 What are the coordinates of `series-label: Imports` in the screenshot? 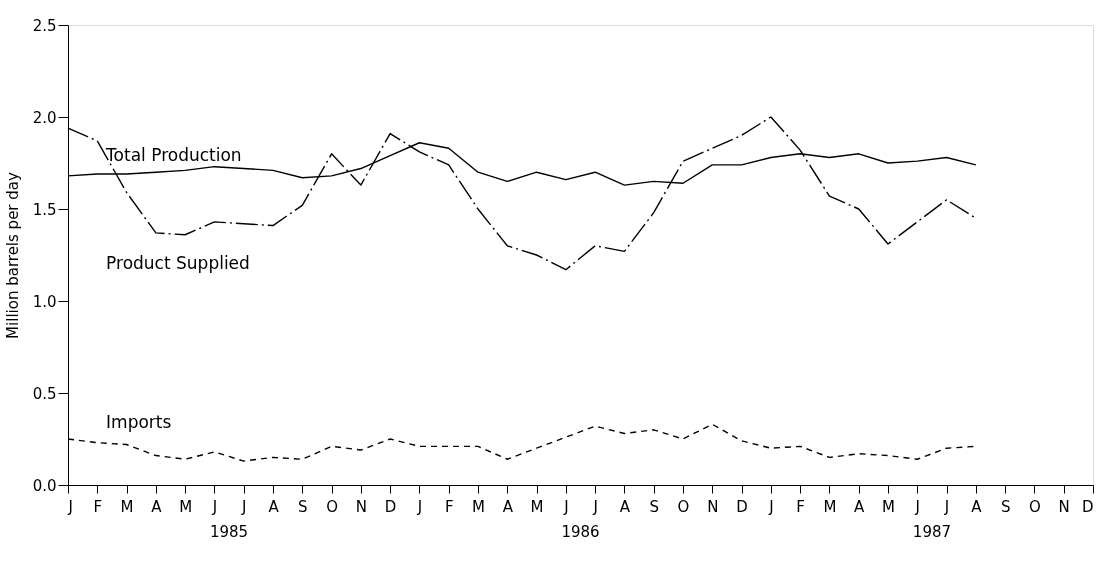 It's located at (139, 421).